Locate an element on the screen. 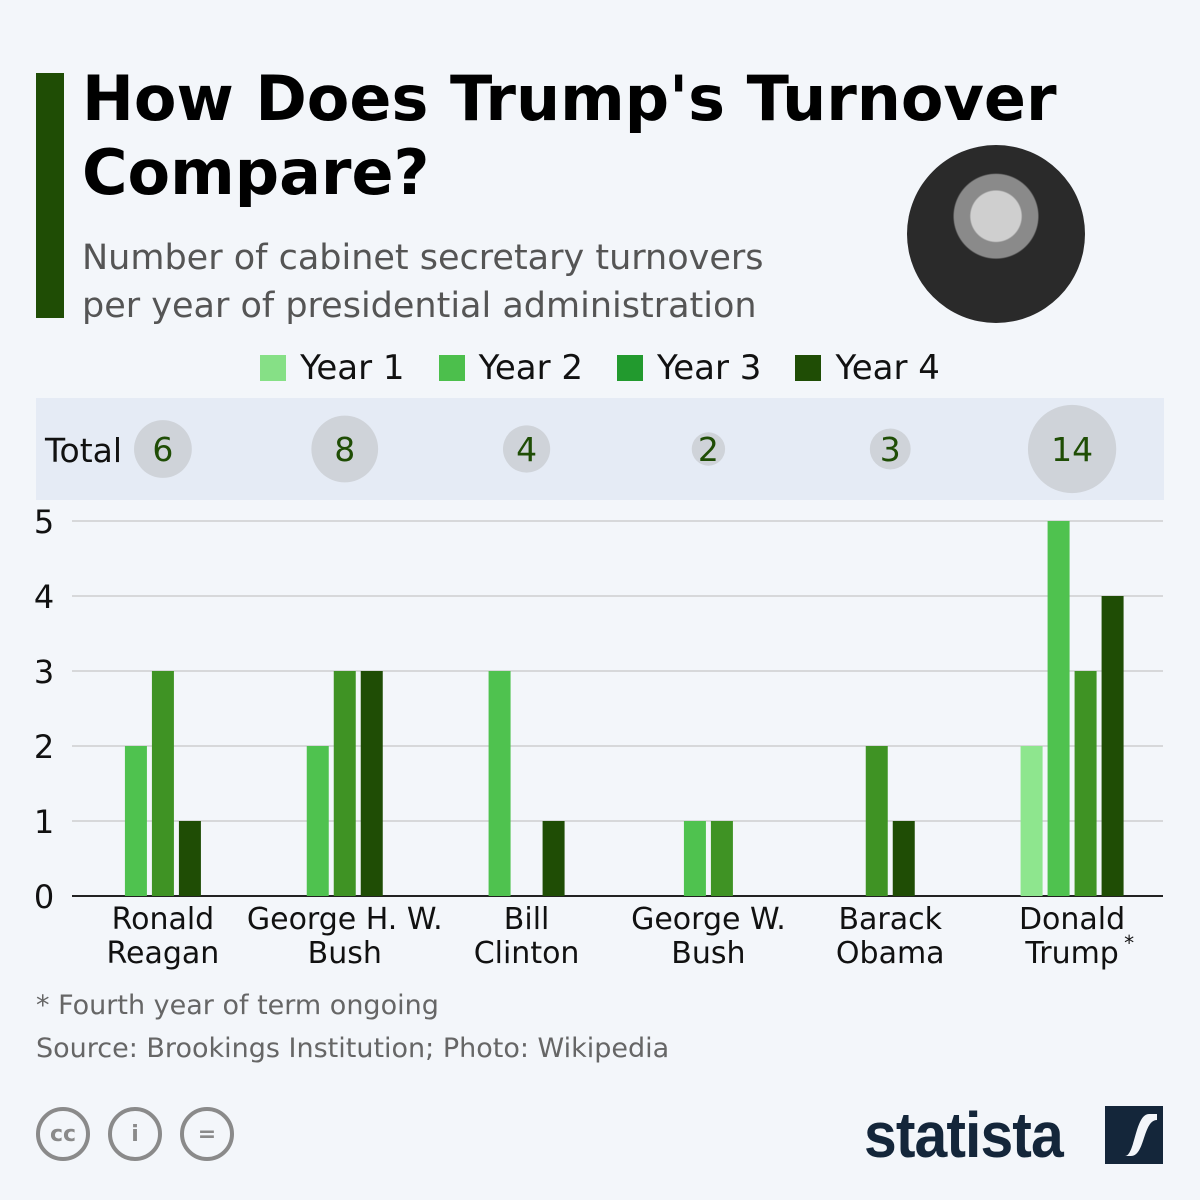 The height and width of the screenshot is (1200, 1200). statista-logo: statista is located at coordinates (964, 1135).